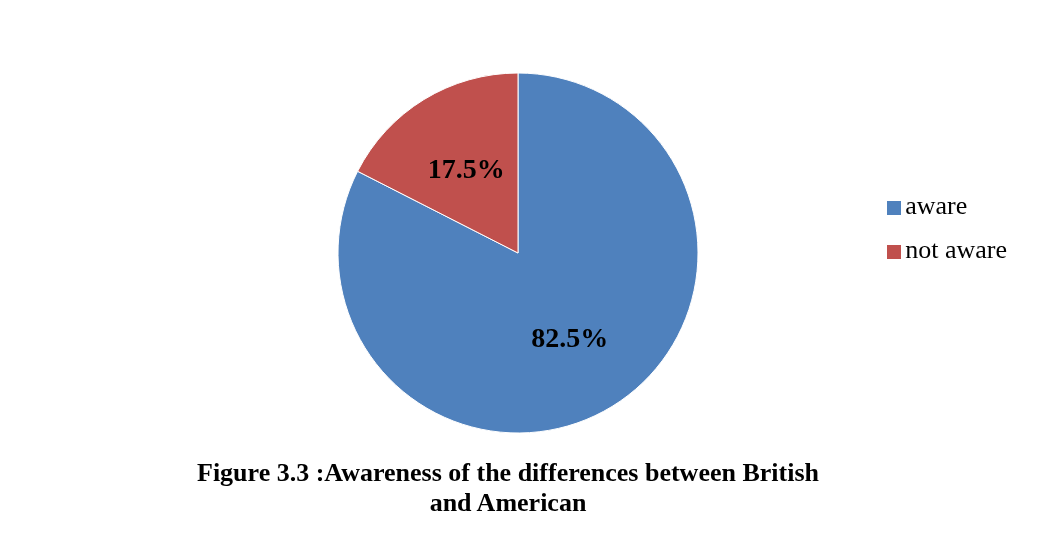 This screenshot has height=549, width=1045. I want to click on data-label: 17.5%, so click(466, 169).